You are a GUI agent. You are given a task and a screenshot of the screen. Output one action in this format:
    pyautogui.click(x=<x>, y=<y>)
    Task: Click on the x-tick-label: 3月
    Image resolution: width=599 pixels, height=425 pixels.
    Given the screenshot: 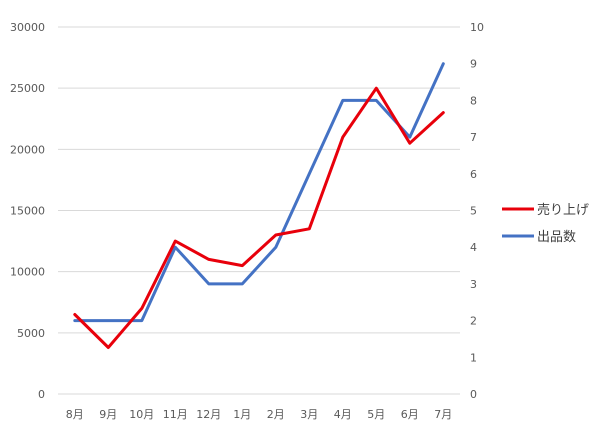 What is the action you would take?
    pyautogui.click(x=309, y=414)
    